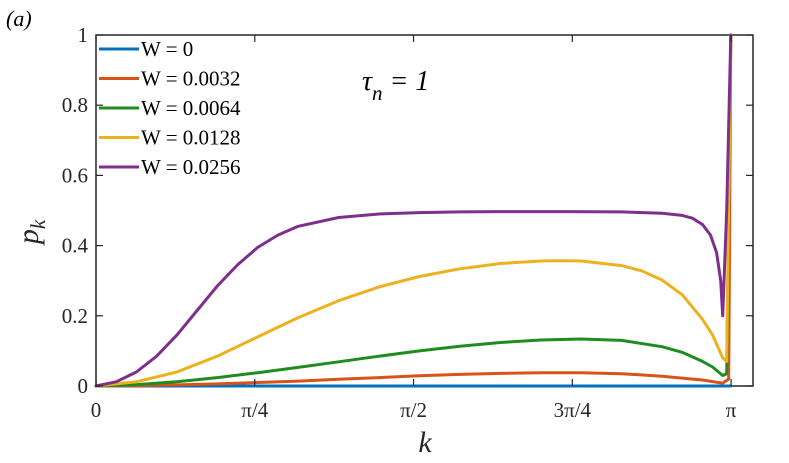  I want to click on legend-label-0: W = 0, so click(167, 49).